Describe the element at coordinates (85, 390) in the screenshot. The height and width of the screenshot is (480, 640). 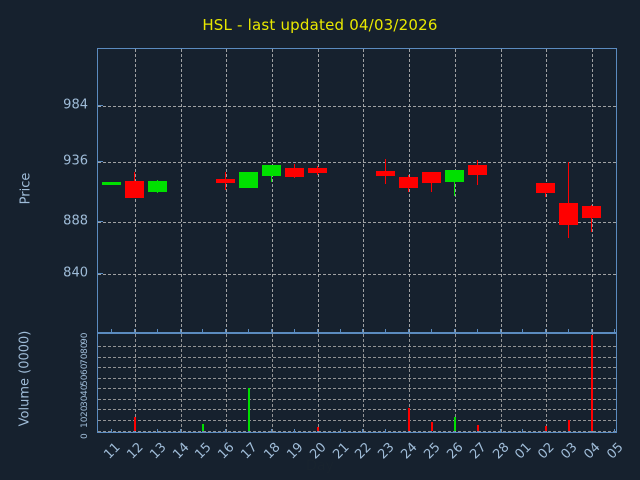
I see `volume-tick-label: 40` at that location.